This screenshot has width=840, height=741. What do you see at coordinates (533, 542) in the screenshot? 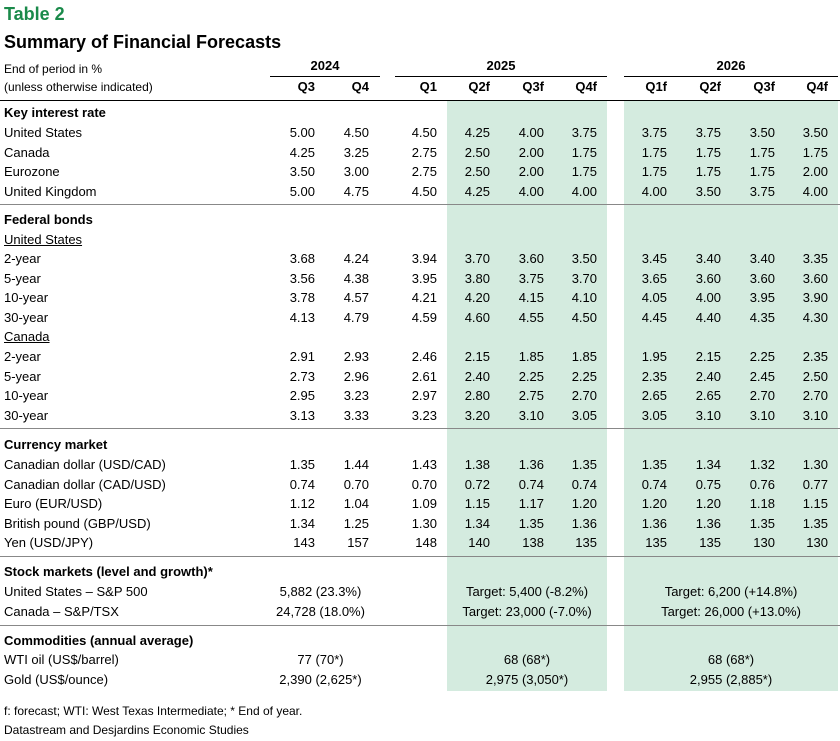
I see `table-cell: 138` at bounding box center [533, 542].